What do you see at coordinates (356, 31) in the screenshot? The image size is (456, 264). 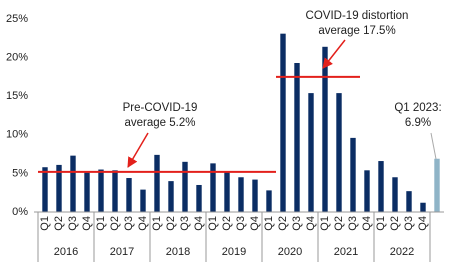 I see `annotation-text: average 17.5%` at bounding box center [356, 31].